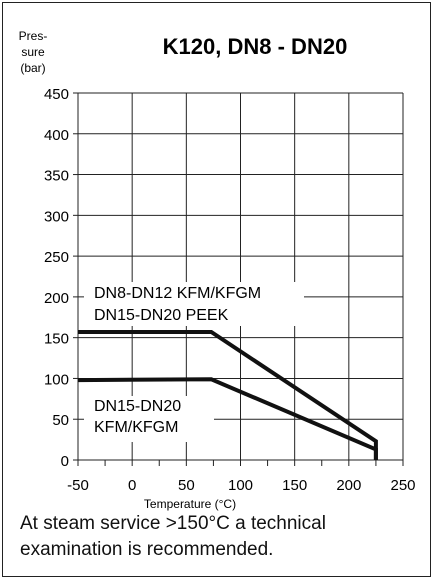 This screenshot has height=581, width=435. What do you see at coordinates (255, 46) in the screenshot?
I see `chart-title: K120, DN8 - DN20` at bounding box center [255, 46].